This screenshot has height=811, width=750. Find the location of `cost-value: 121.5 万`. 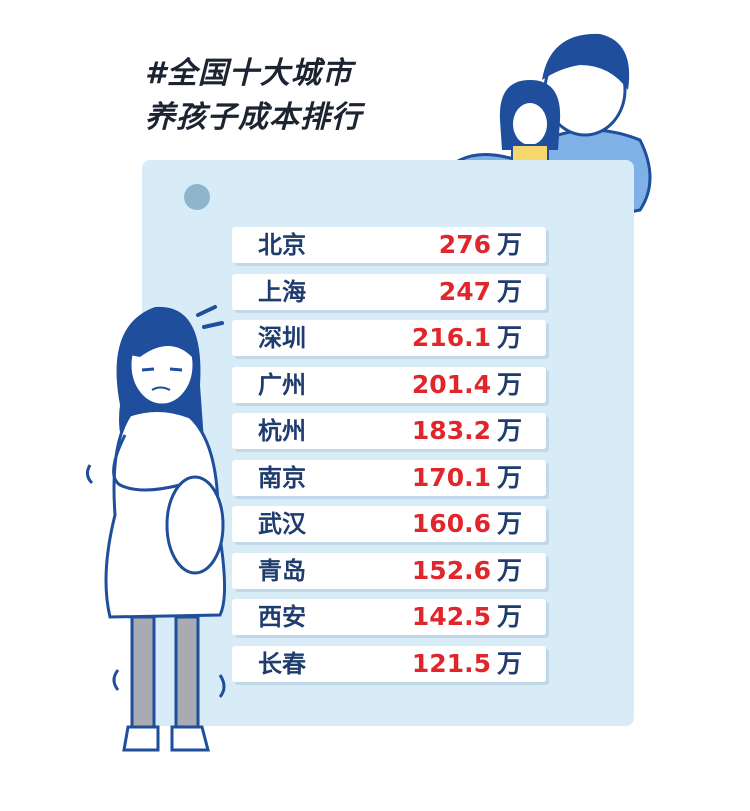

cost-value: 121.5 万 is located at coordinates (467, 664).